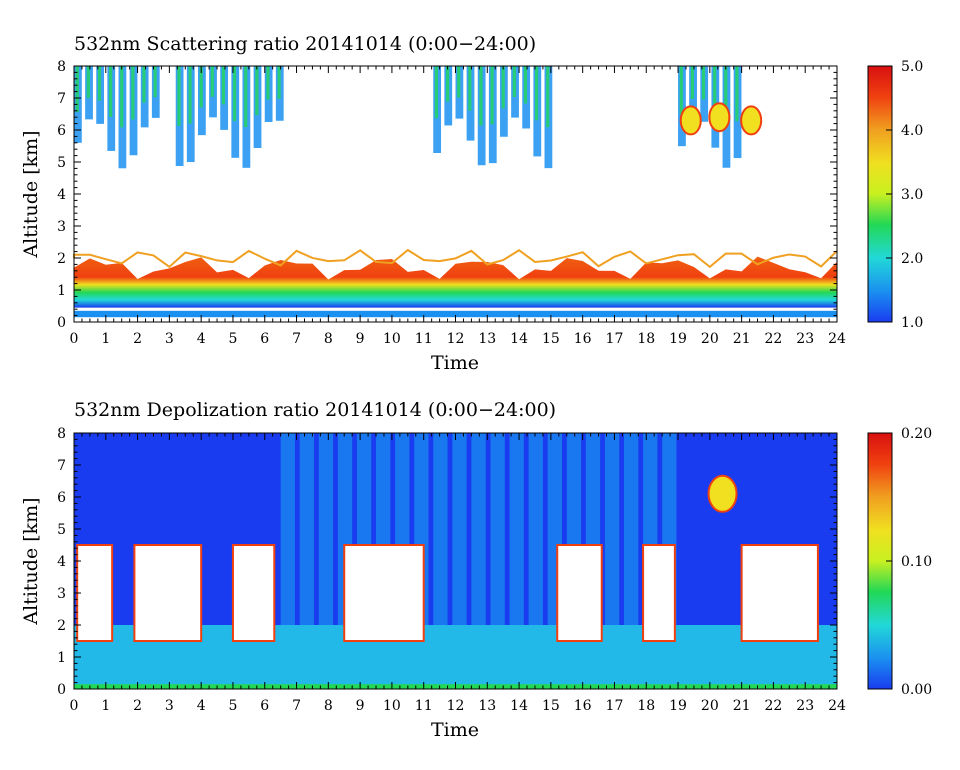 This screenshot has height=770, width=960. What do you see at coordinates (837, 339) in the screenshot?
I see `x-tick-label: 24` at bounding box center [837, 339].